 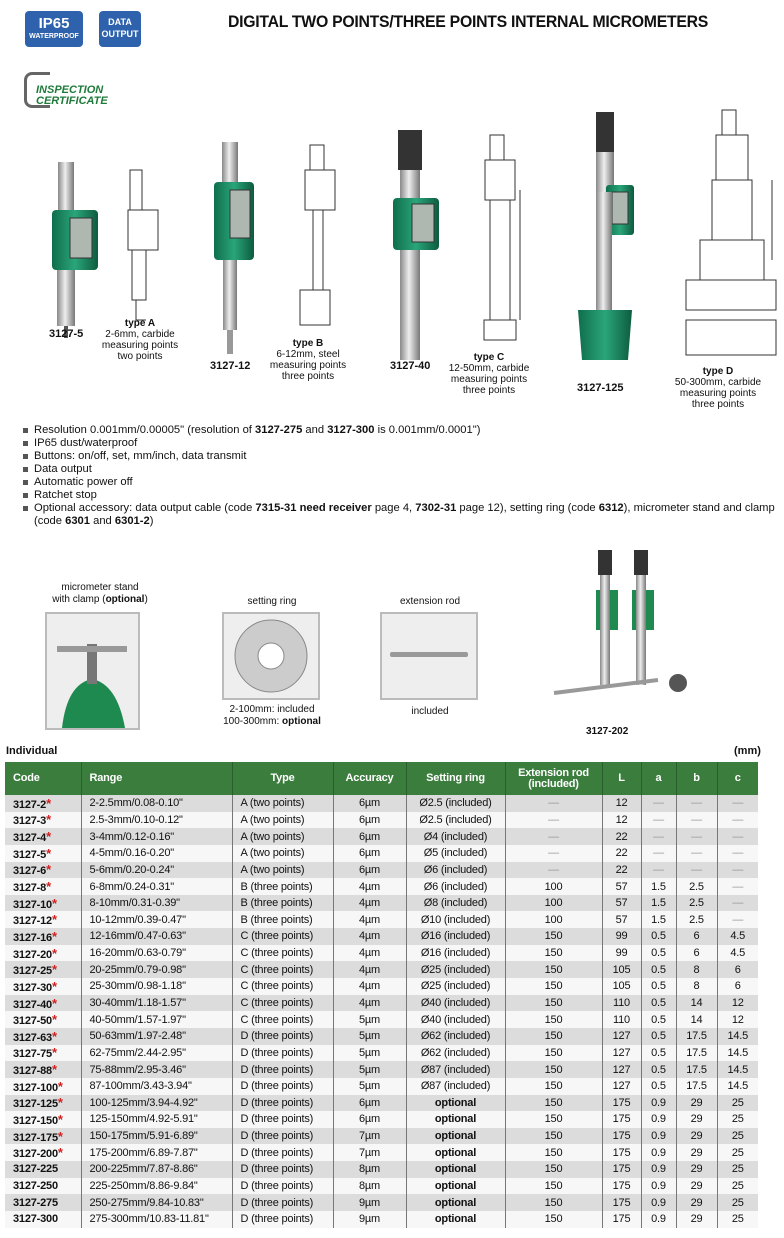 I want to click on feature-text: 6301-2, so click(x=132, y=521).